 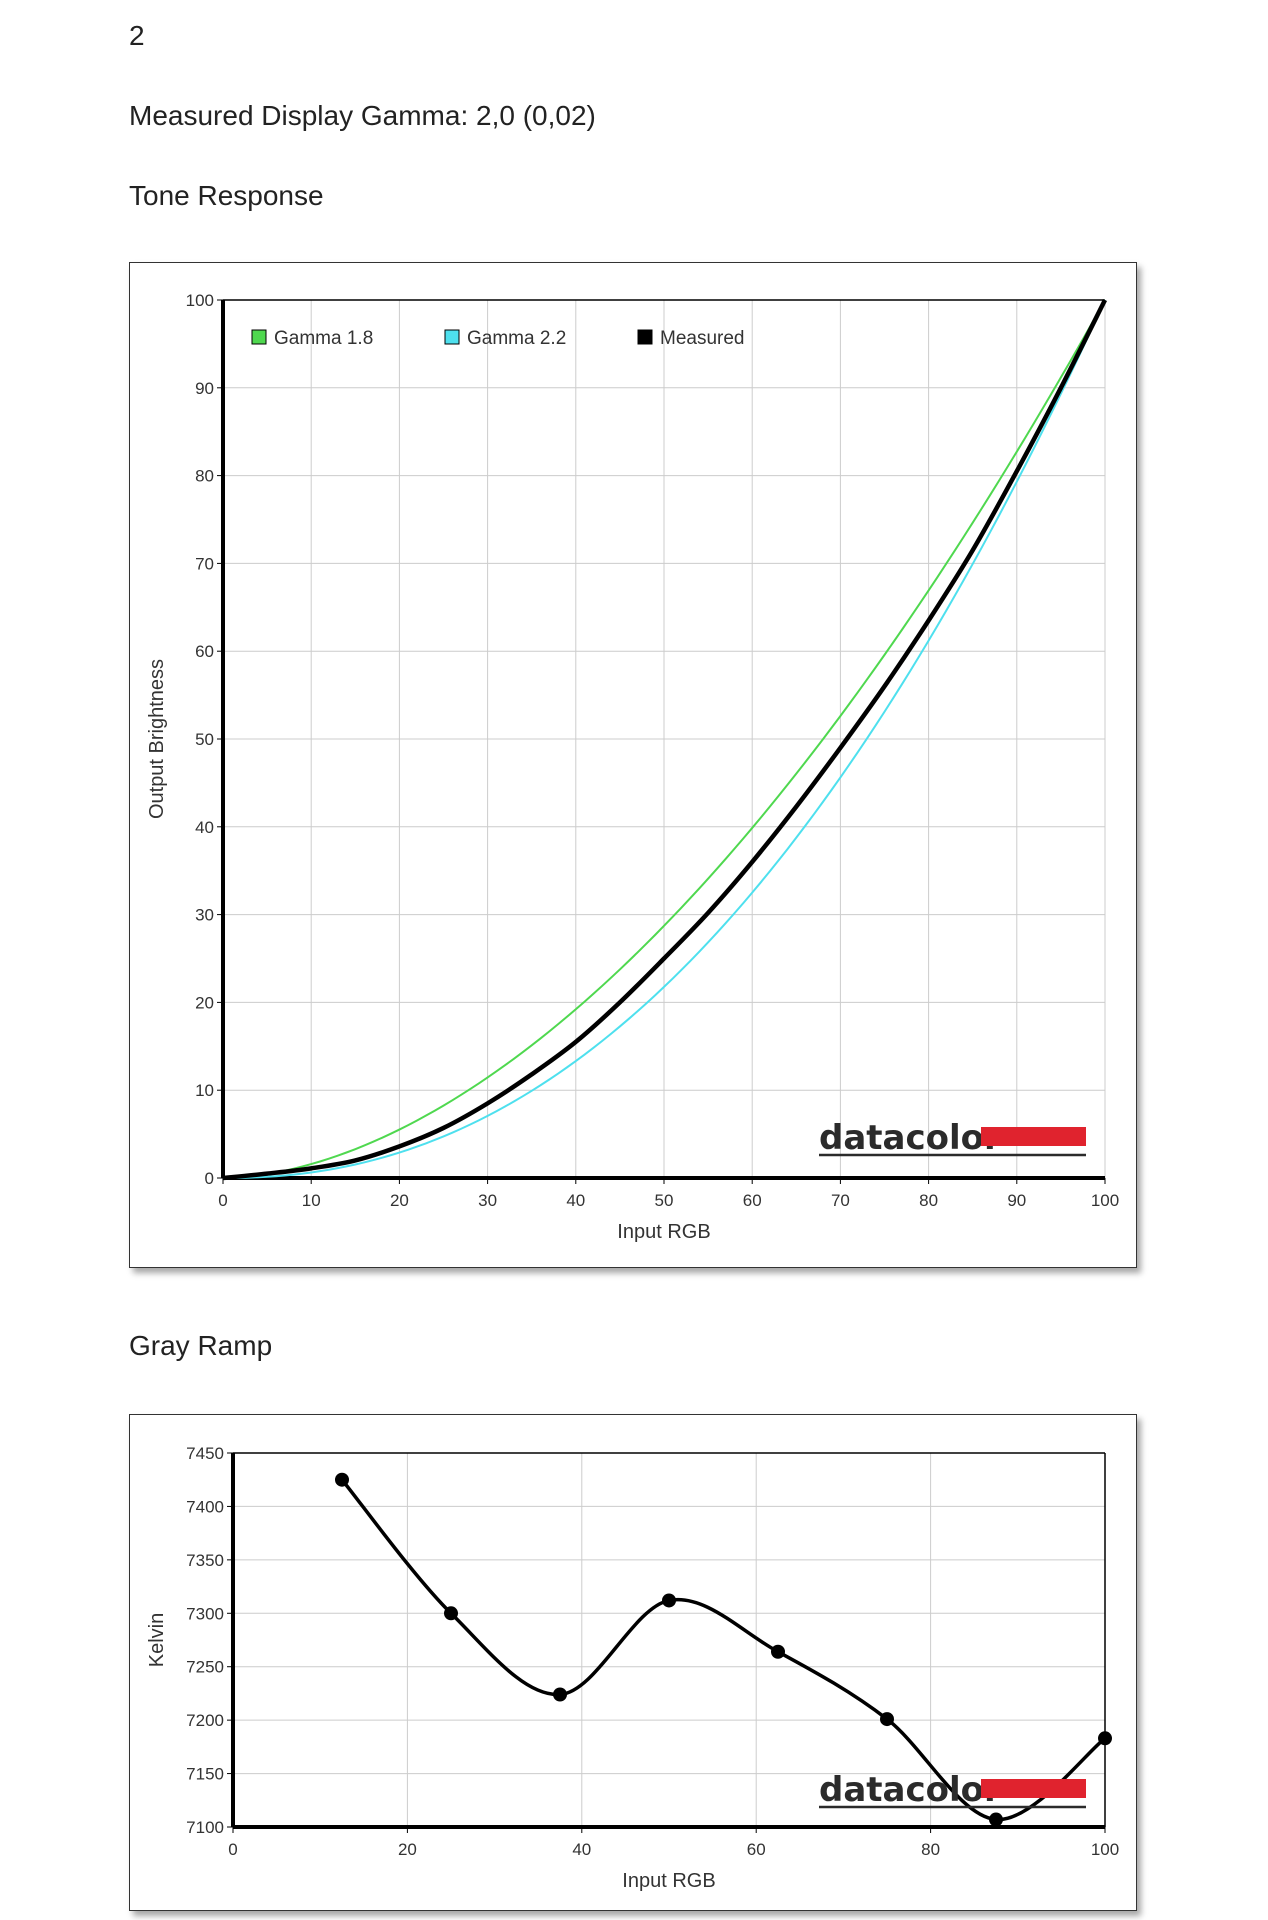 What do you see at coordinates (204, 915) in the screenshot?
I see `tone-y-tick-label: 30` at bounding box center [204, 915].